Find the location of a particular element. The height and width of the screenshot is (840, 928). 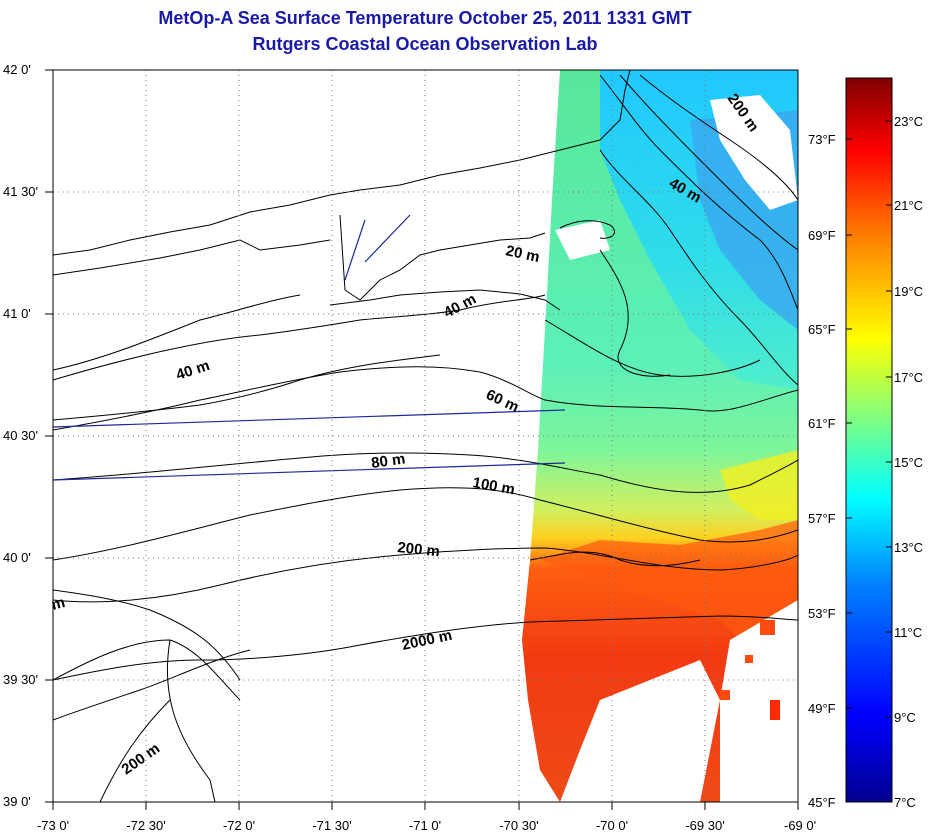

lon-label: -72 30' is located at coordinates (145, 825).